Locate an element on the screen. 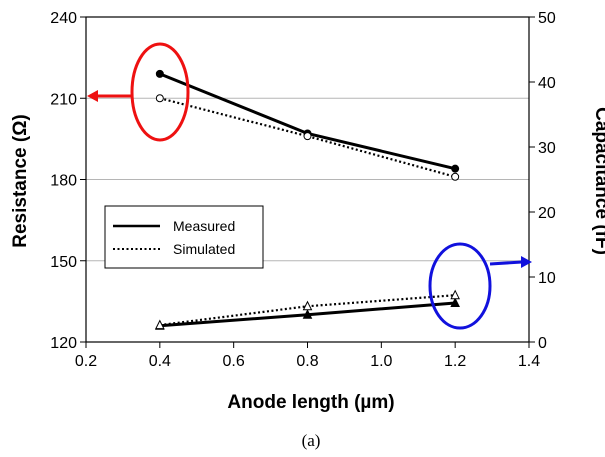 Image resolution: width=605 pixels, height=457 pixels. y-right-tick-label-10: 10 is located at coordinates (547, 278).